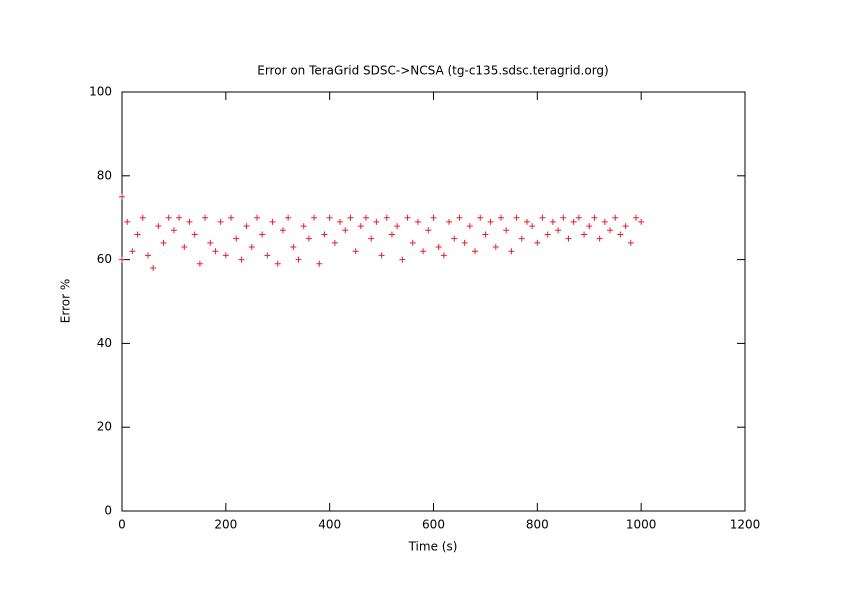 The image size is (842, 595). Describe the element at coordinates (225, 525) in the screenshot. I see `x-tick-label: 200` at that location.